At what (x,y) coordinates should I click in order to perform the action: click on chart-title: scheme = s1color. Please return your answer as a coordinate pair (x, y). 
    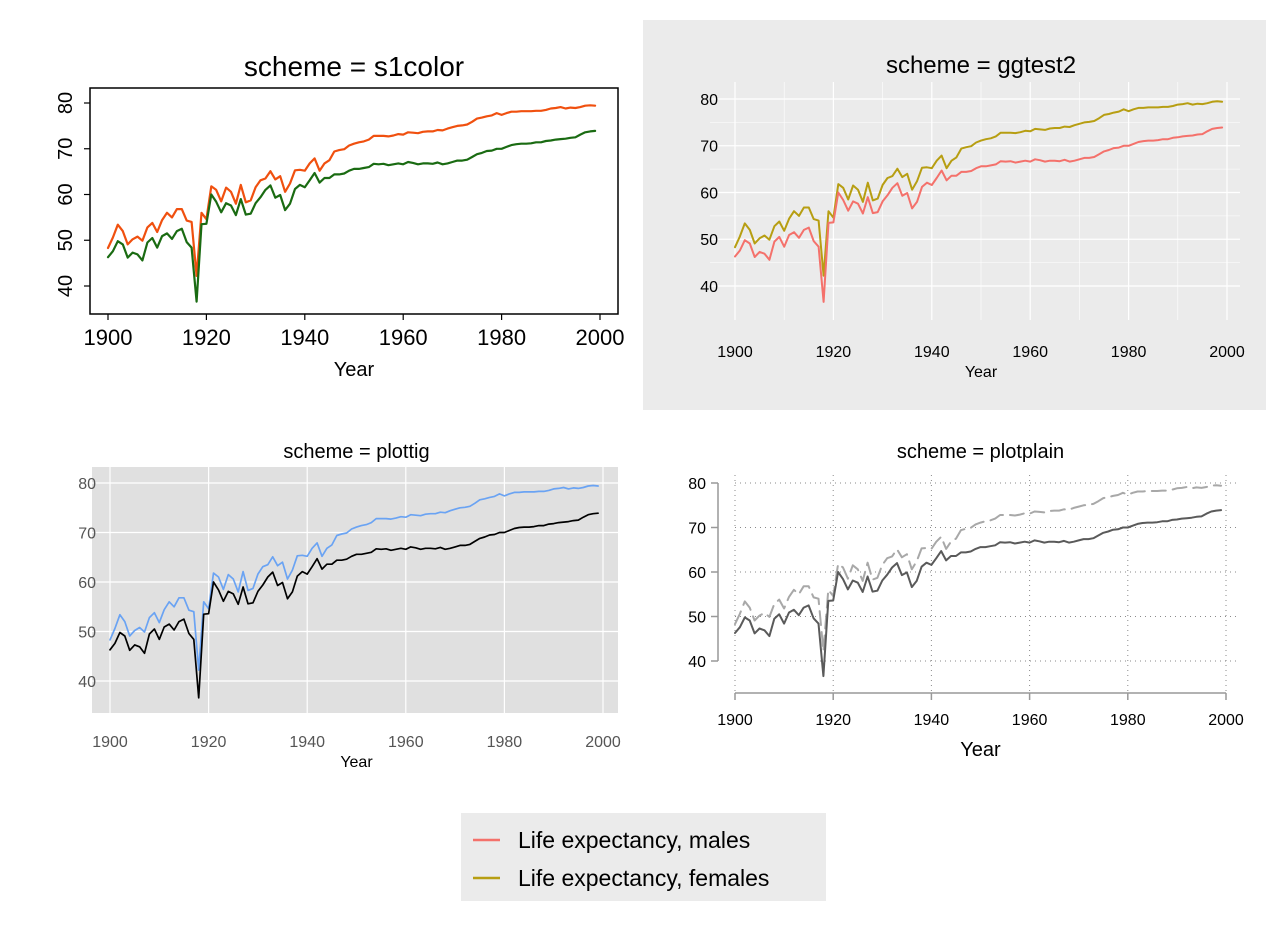
    Looking at the image, I should click on (354, 66).